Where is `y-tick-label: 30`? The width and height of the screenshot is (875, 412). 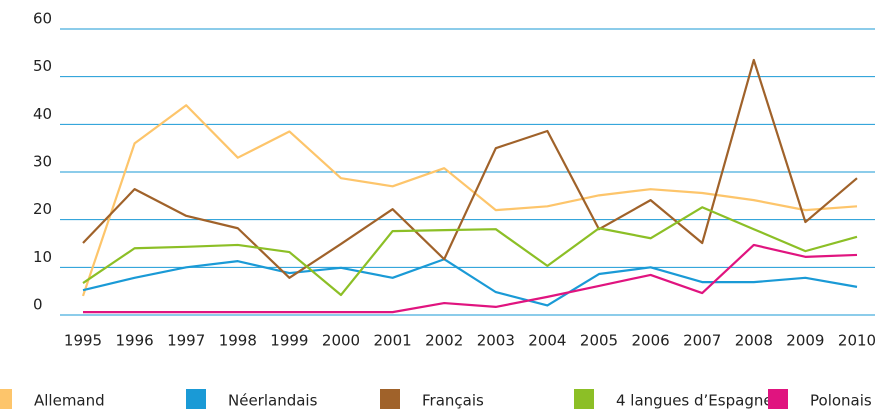
y-tick-label: 30 is located at coordinates (42, 162).